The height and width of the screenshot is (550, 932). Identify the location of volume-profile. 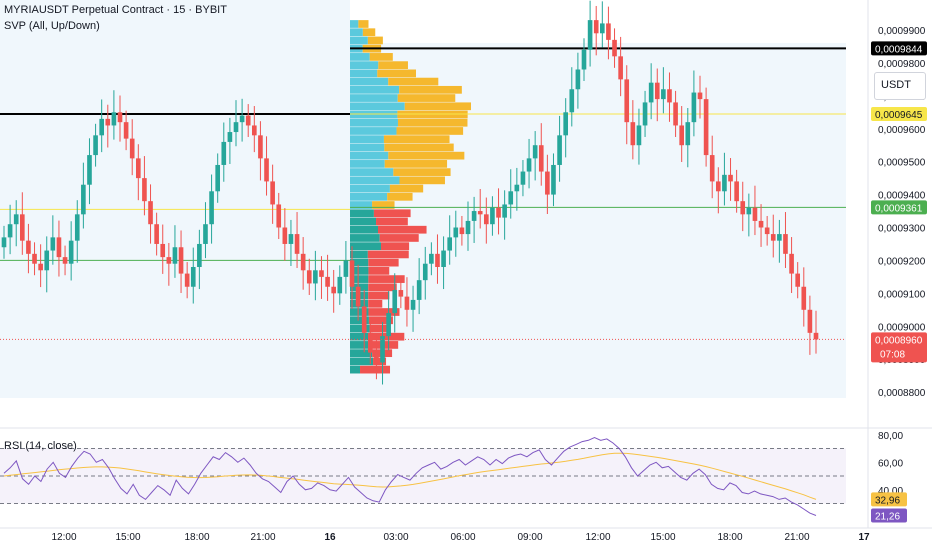
(411, 197).